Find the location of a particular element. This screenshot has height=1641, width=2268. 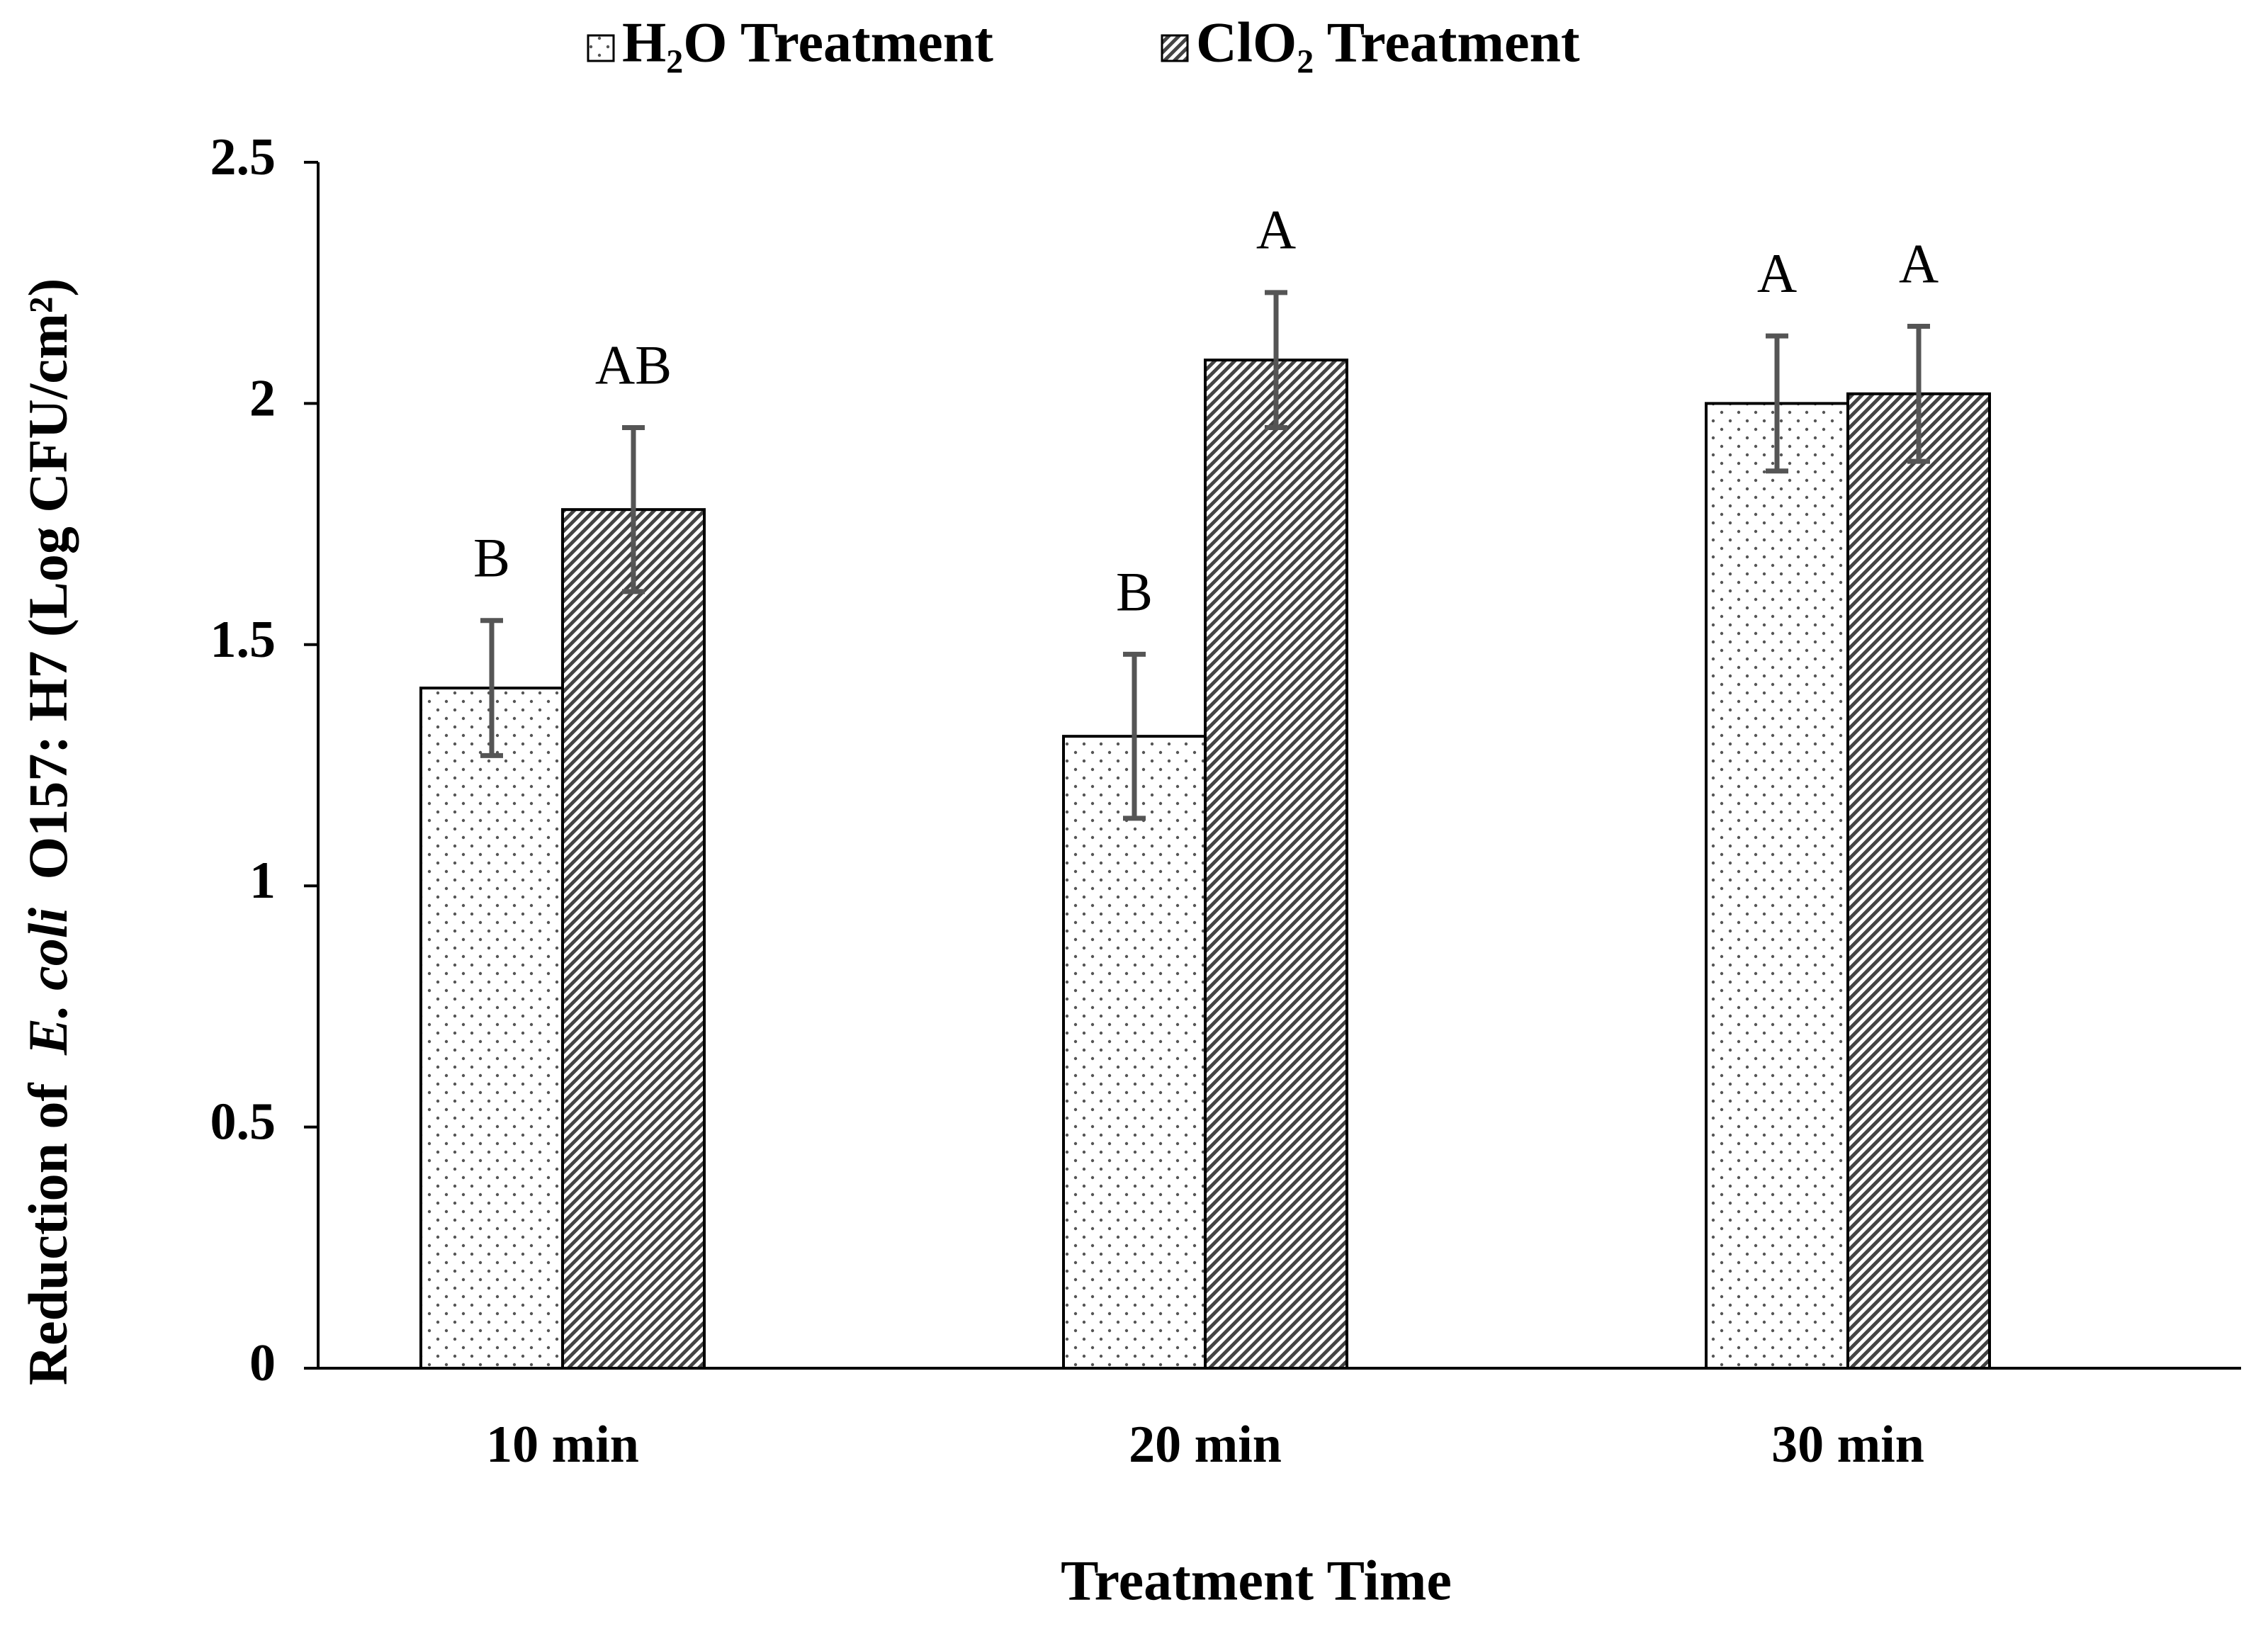

x-tick-label: 10 min is located at coordinates (562, 1445).